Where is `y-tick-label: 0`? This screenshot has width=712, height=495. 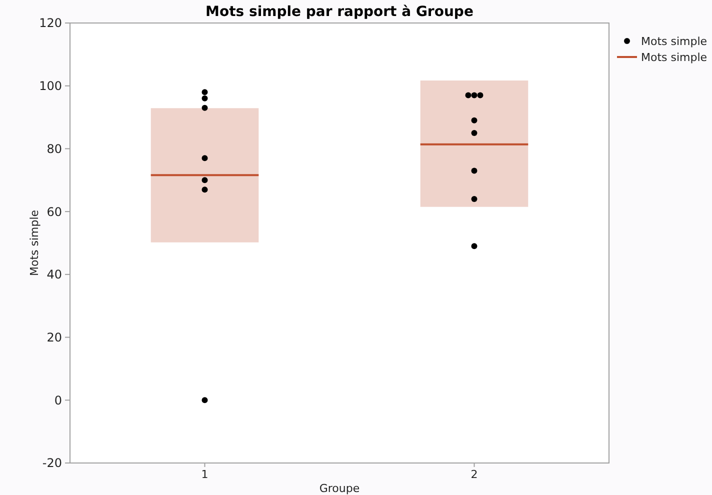 y-tick-label: 0 is located at coordinates (58, 400).